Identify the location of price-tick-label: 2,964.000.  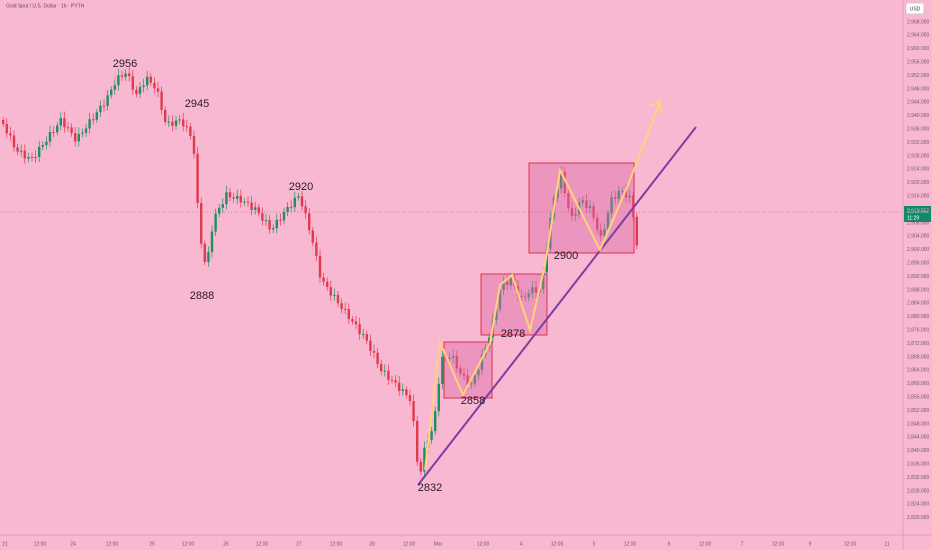
(918, 36).